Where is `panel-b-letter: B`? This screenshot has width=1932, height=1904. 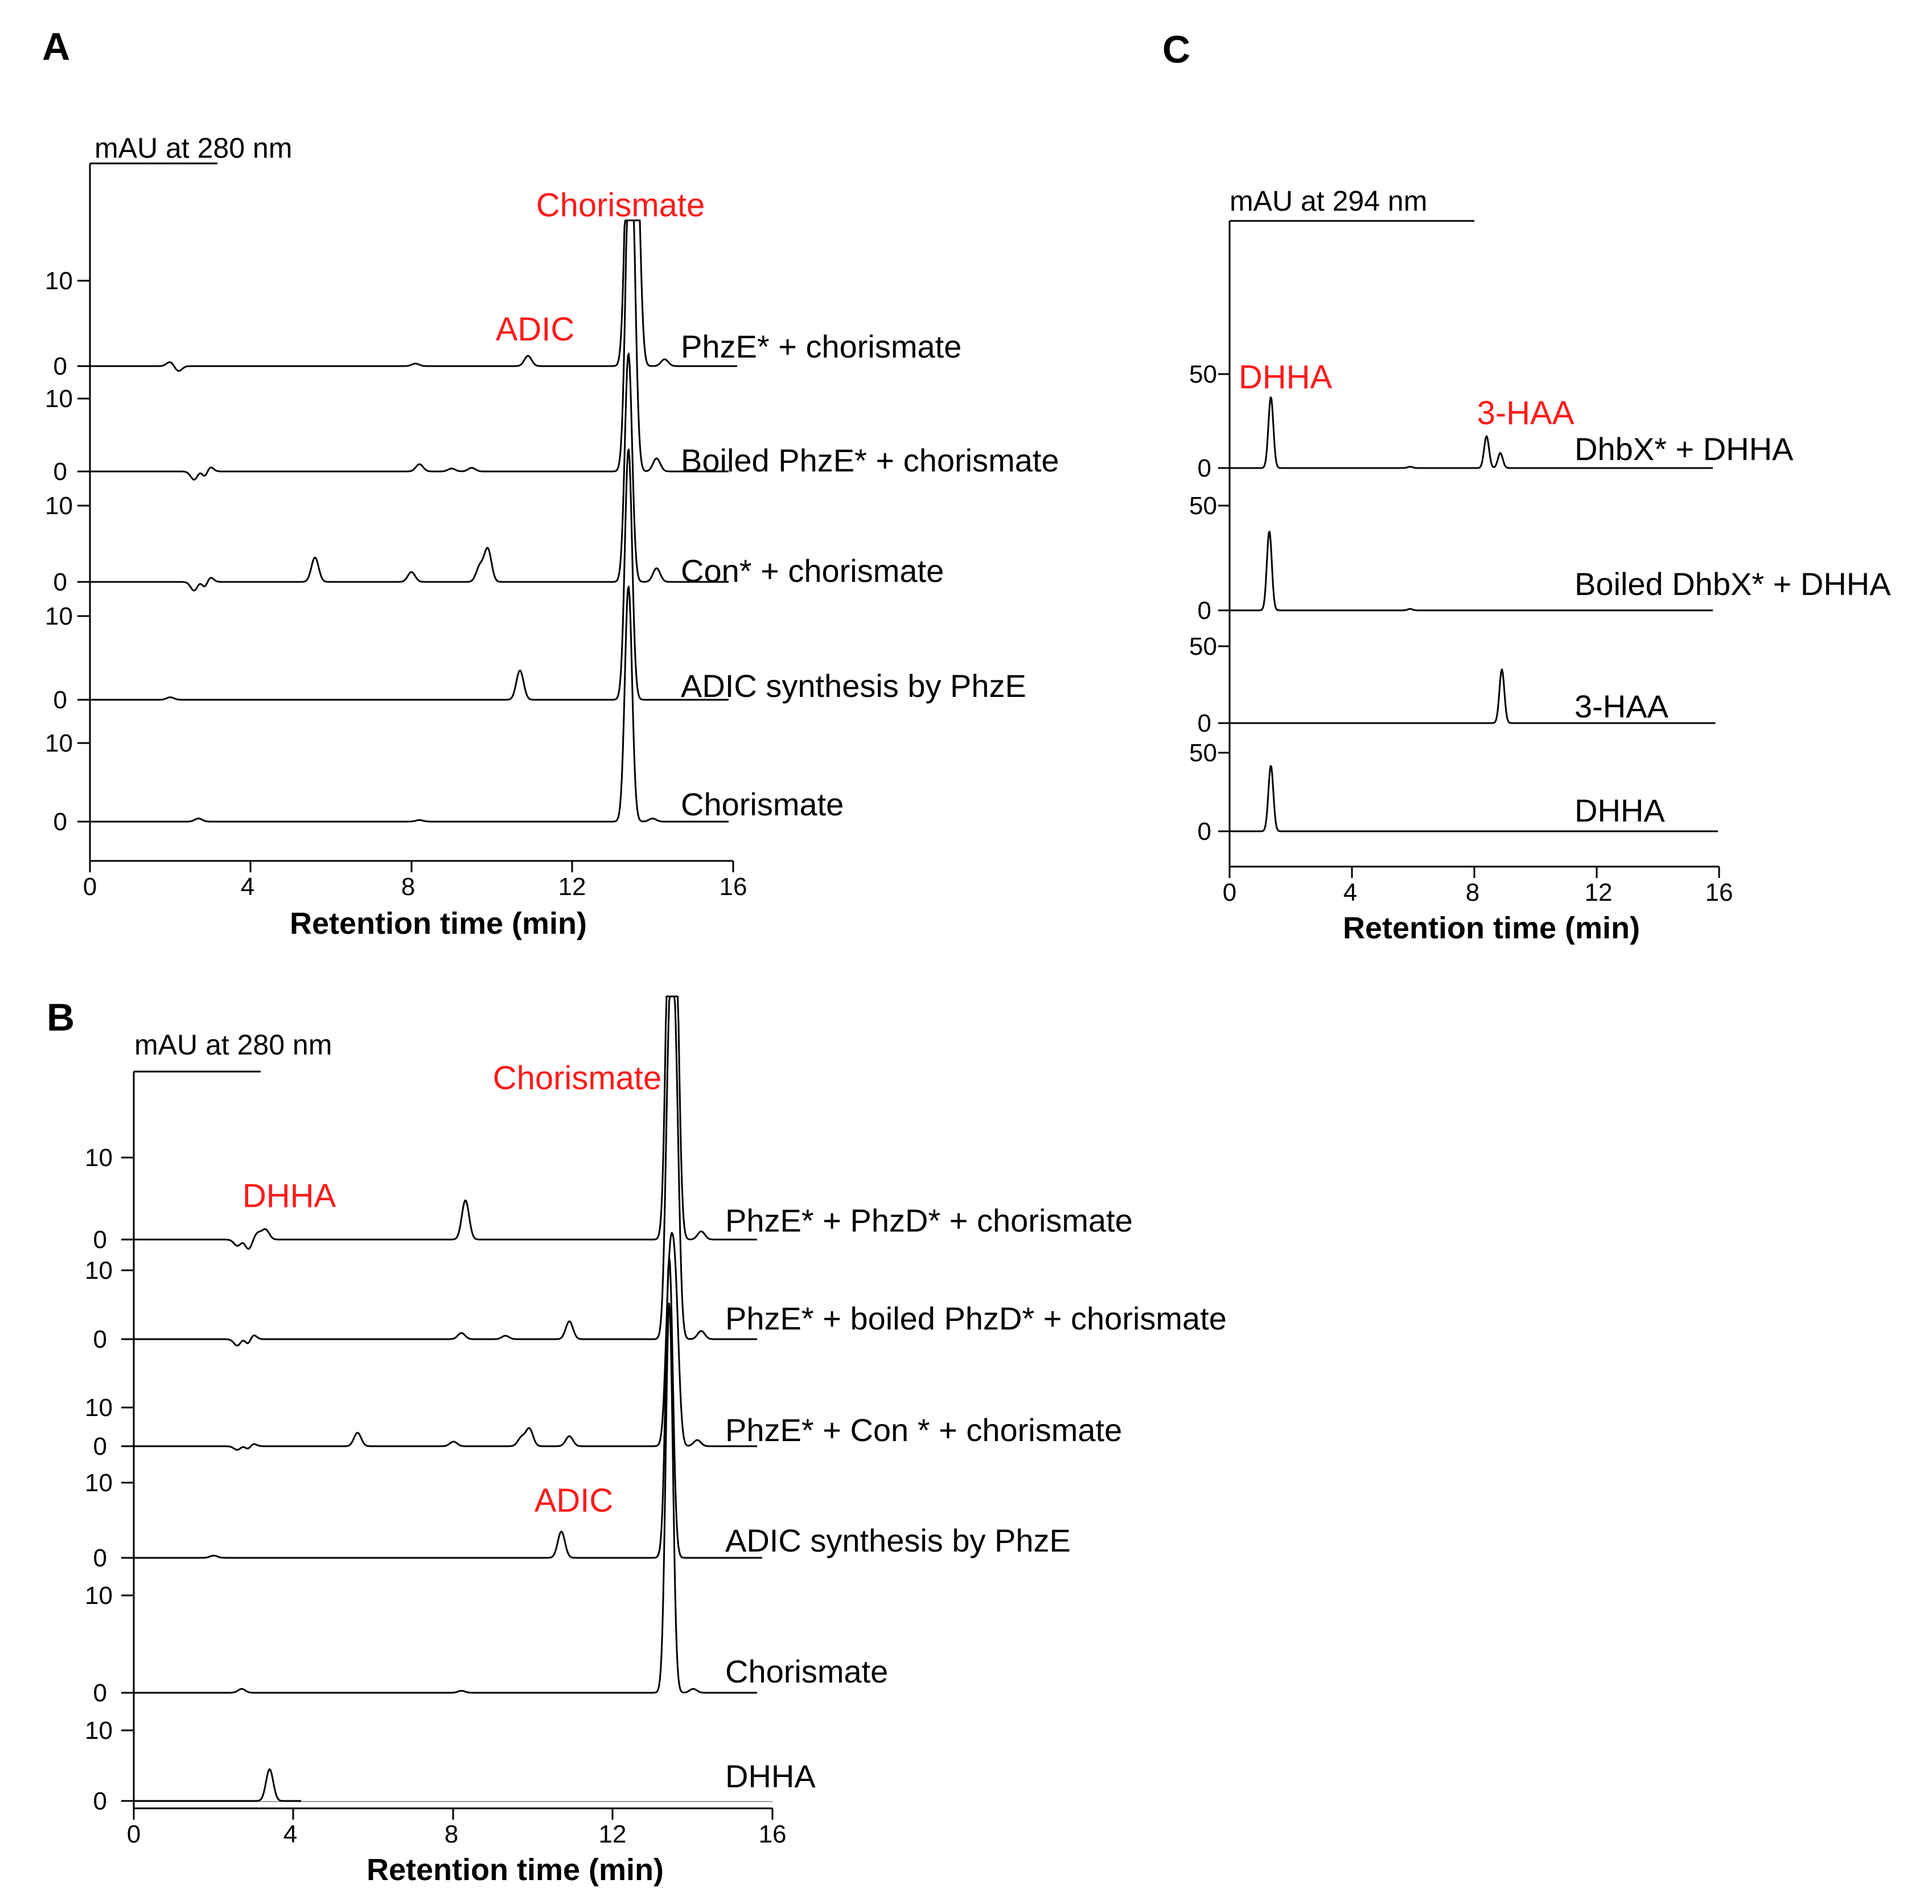 panel-b-letter: B is located at coordinates (61, 1017).